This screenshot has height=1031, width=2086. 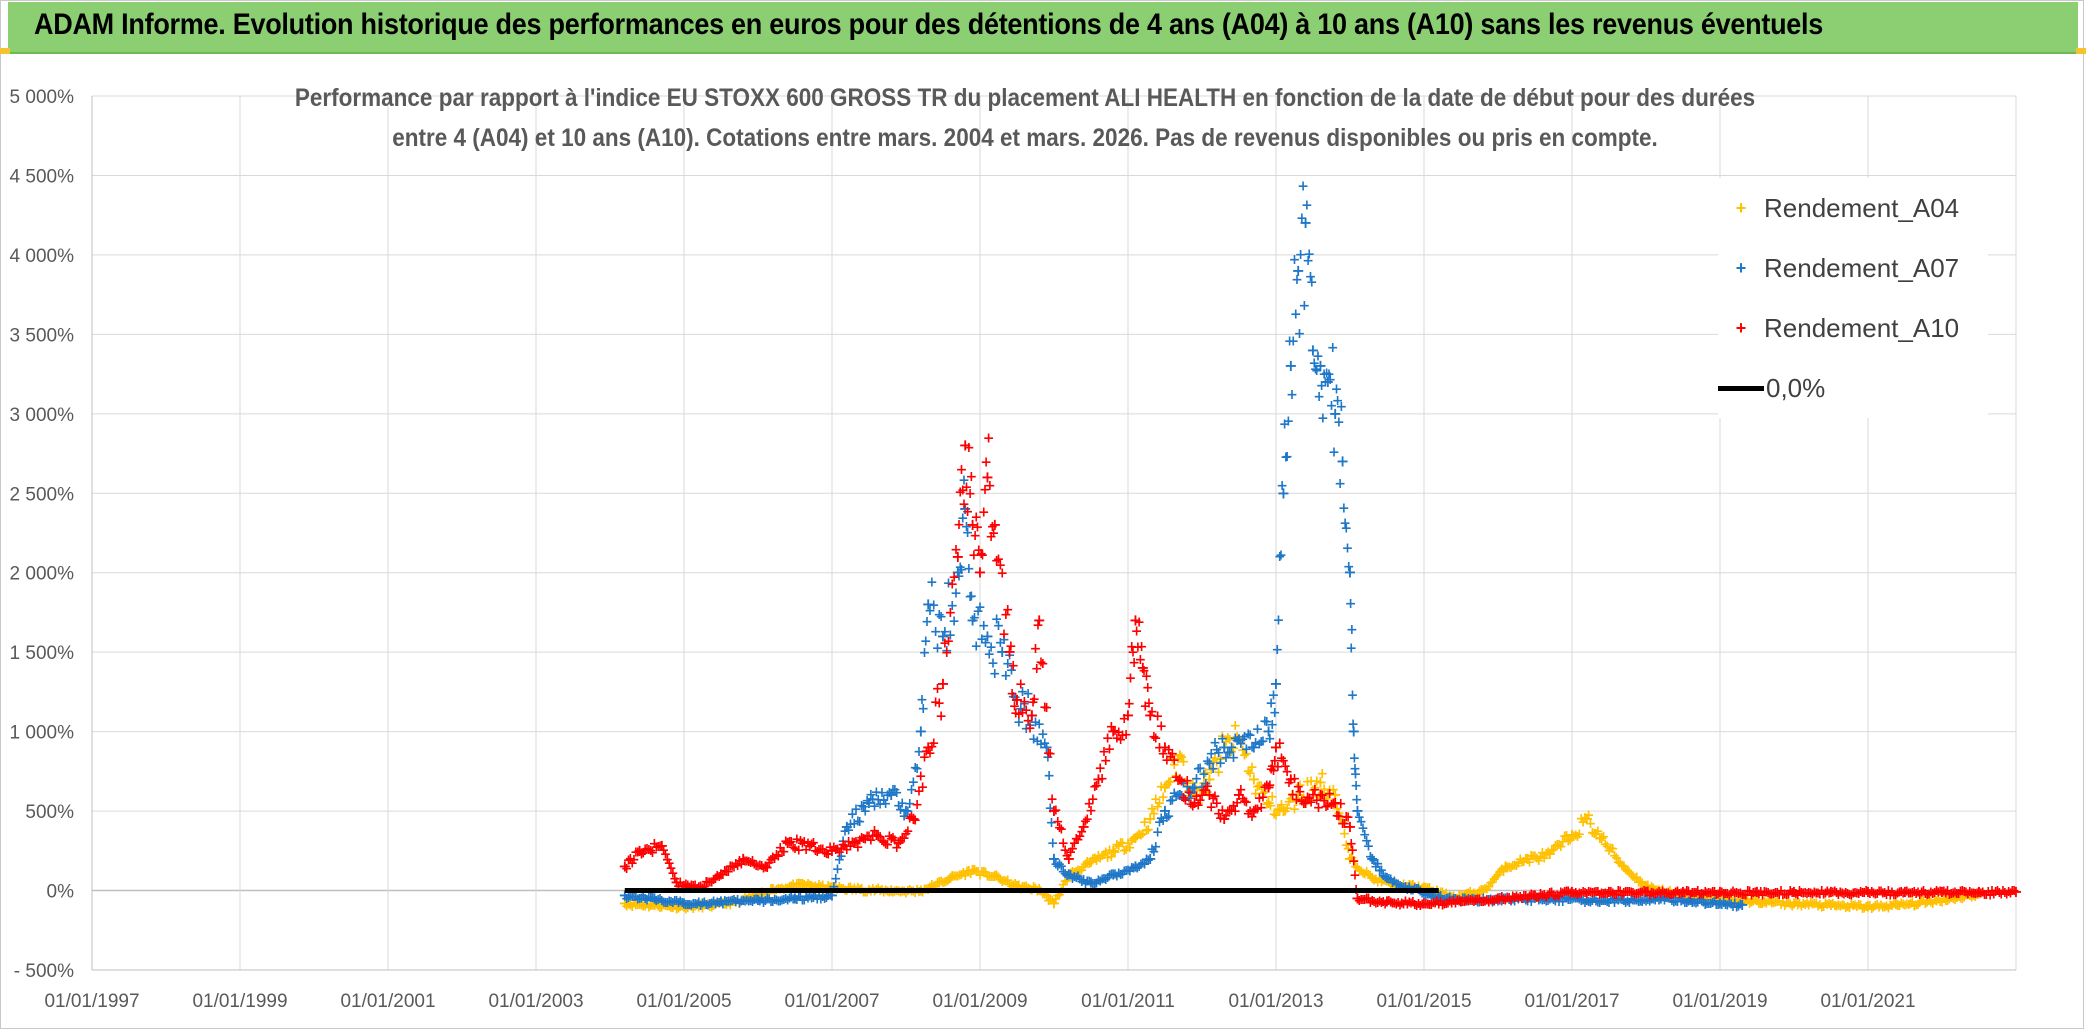 What do you see at coordinates (1862, 207) in the screenshot?
I see `legend-label-a04: Rendement_A04` at bounding box center [1862, 207].